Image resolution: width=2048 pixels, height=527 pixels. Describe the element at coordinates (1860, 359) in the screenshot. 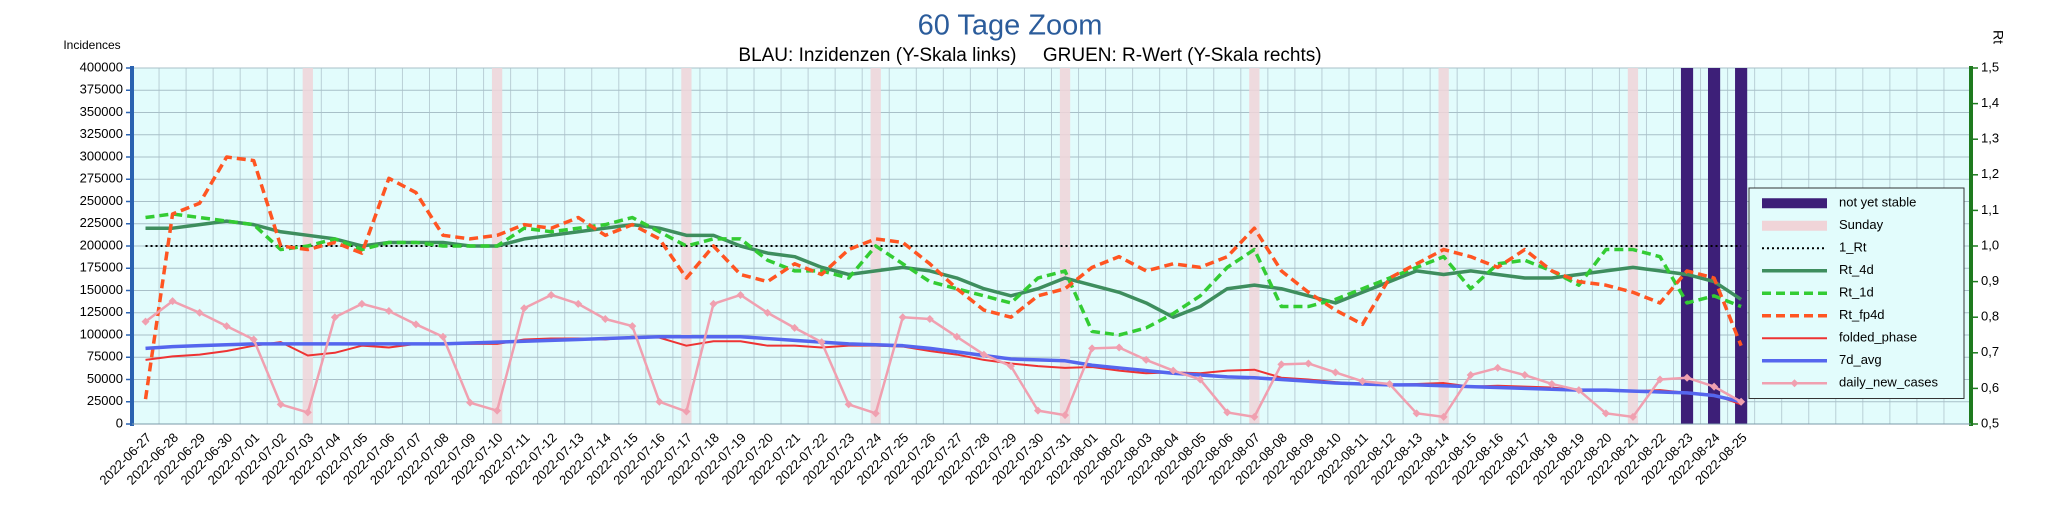

I see `legend-label: 7d_avg` at that location.